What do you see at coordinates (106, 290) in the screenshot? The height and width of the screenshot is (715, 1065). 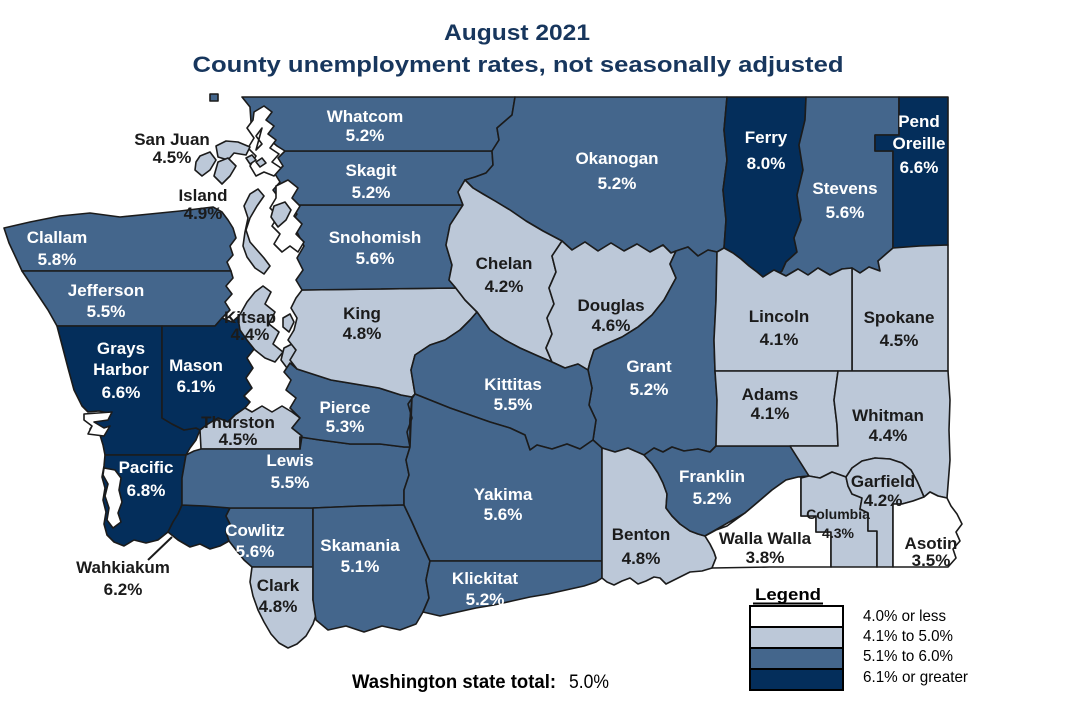 I see `svg-text: Jefferson` at bounding box center [106, 290].